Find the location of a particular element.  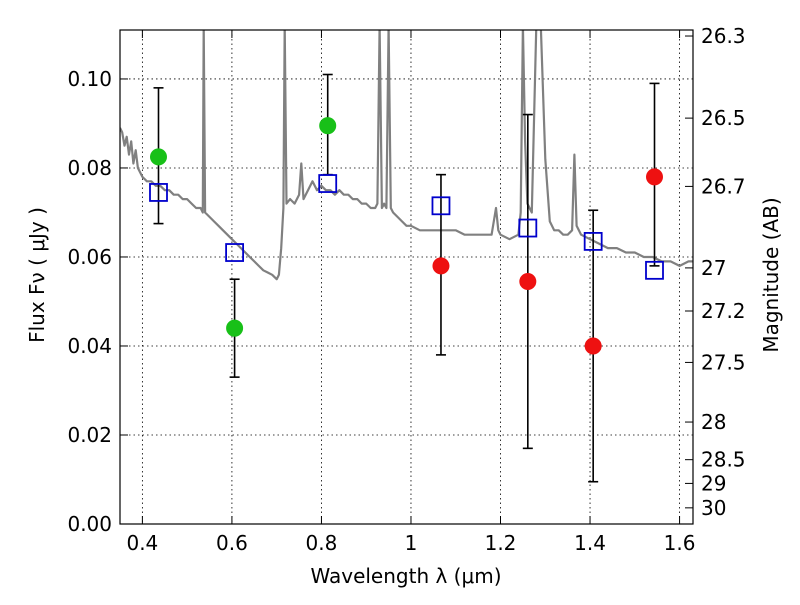

right-tick-label: 28.5 is located at coordinates (723, 460).